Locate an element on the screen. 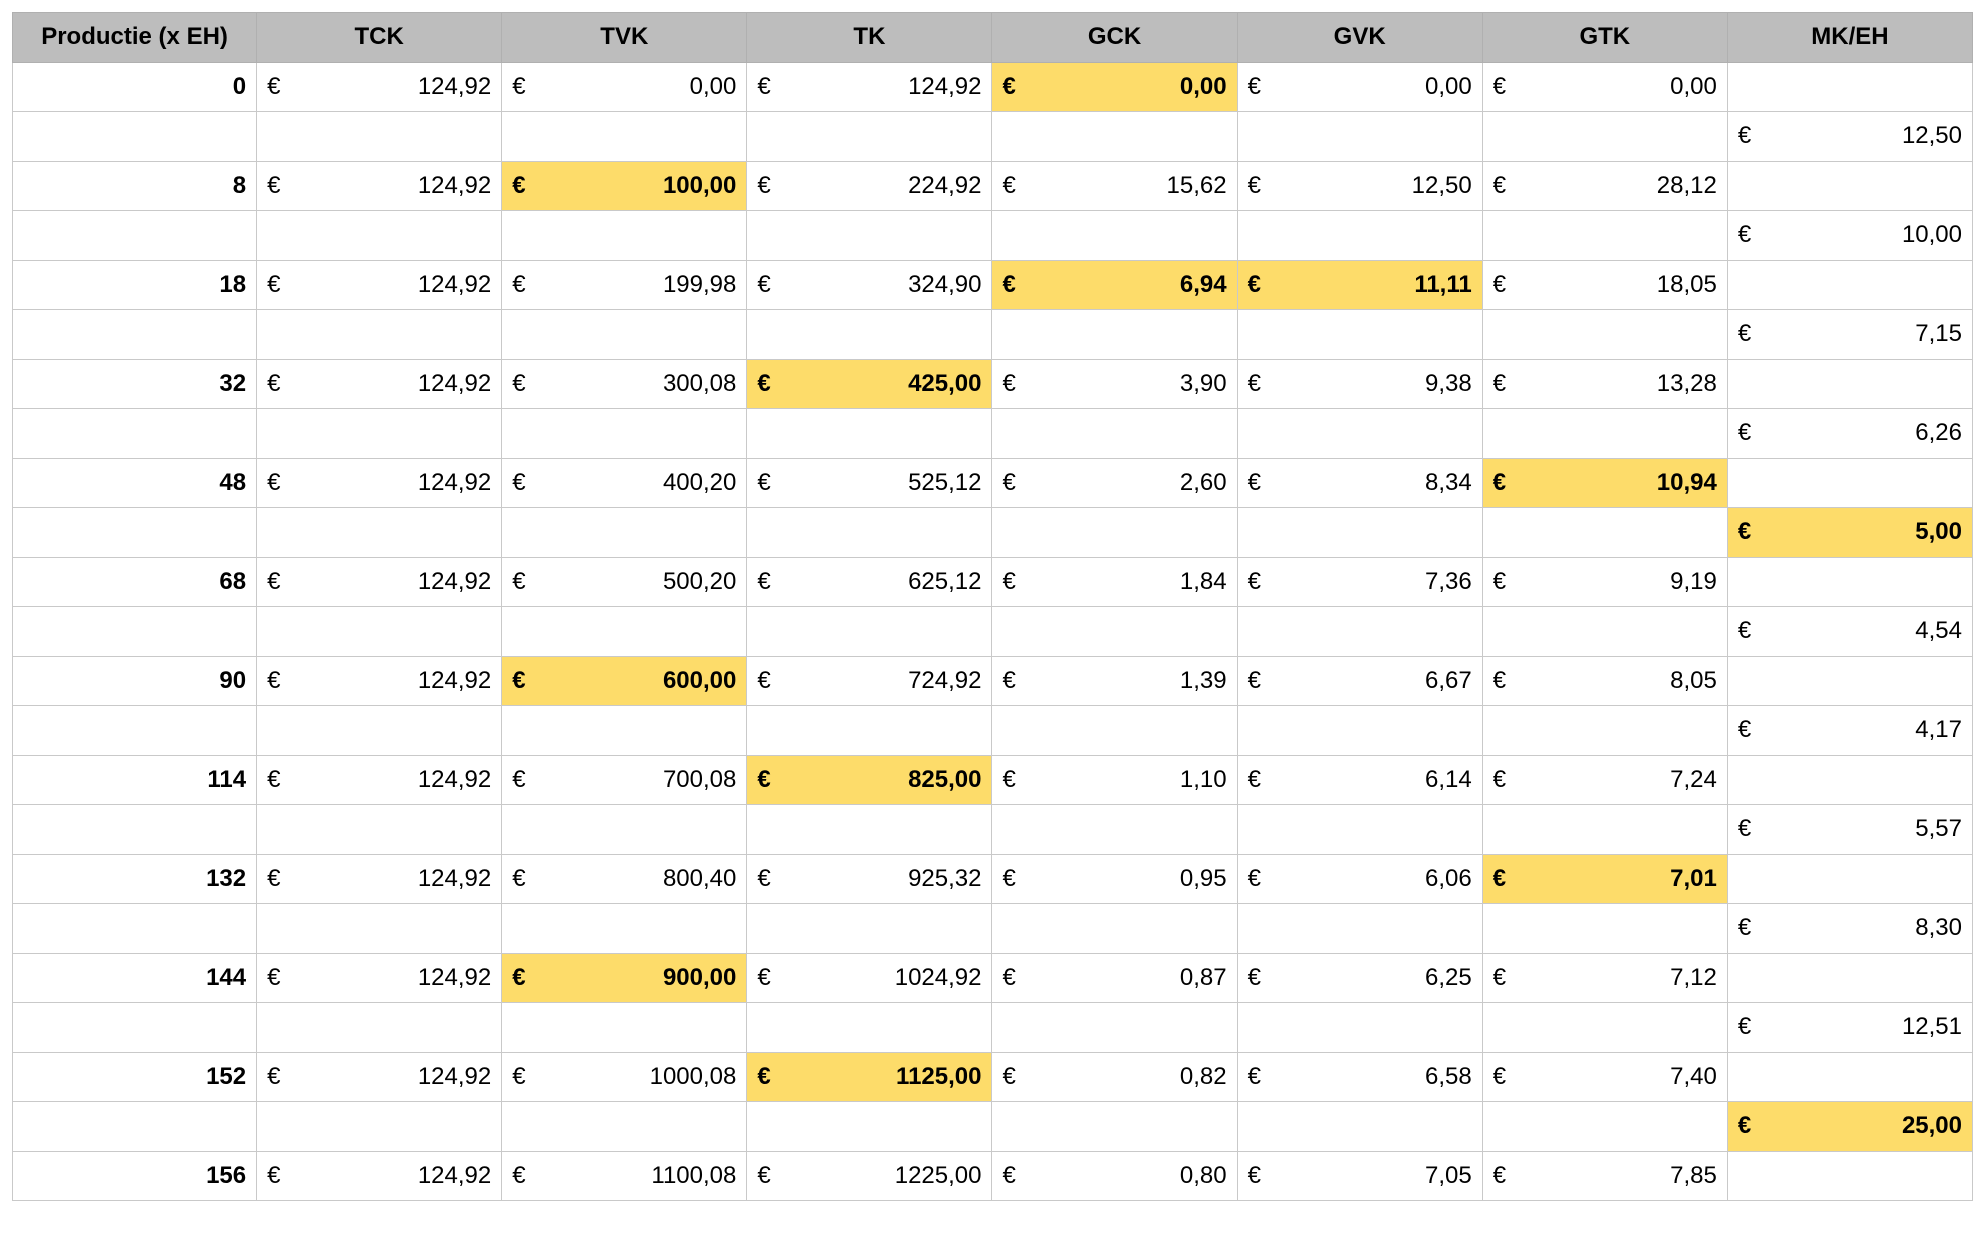 Image resolution: width=1984 pixels, height=1246 pixels. cell-productie: 32 is located at coordinates (134, 383).